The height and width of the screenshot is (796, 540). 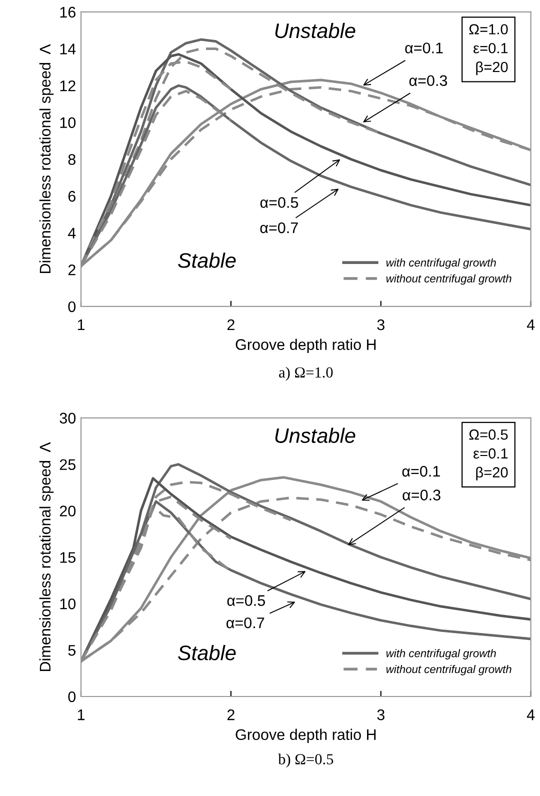 I want to click on y-tick-label: 12, so click(x=68, y=86).